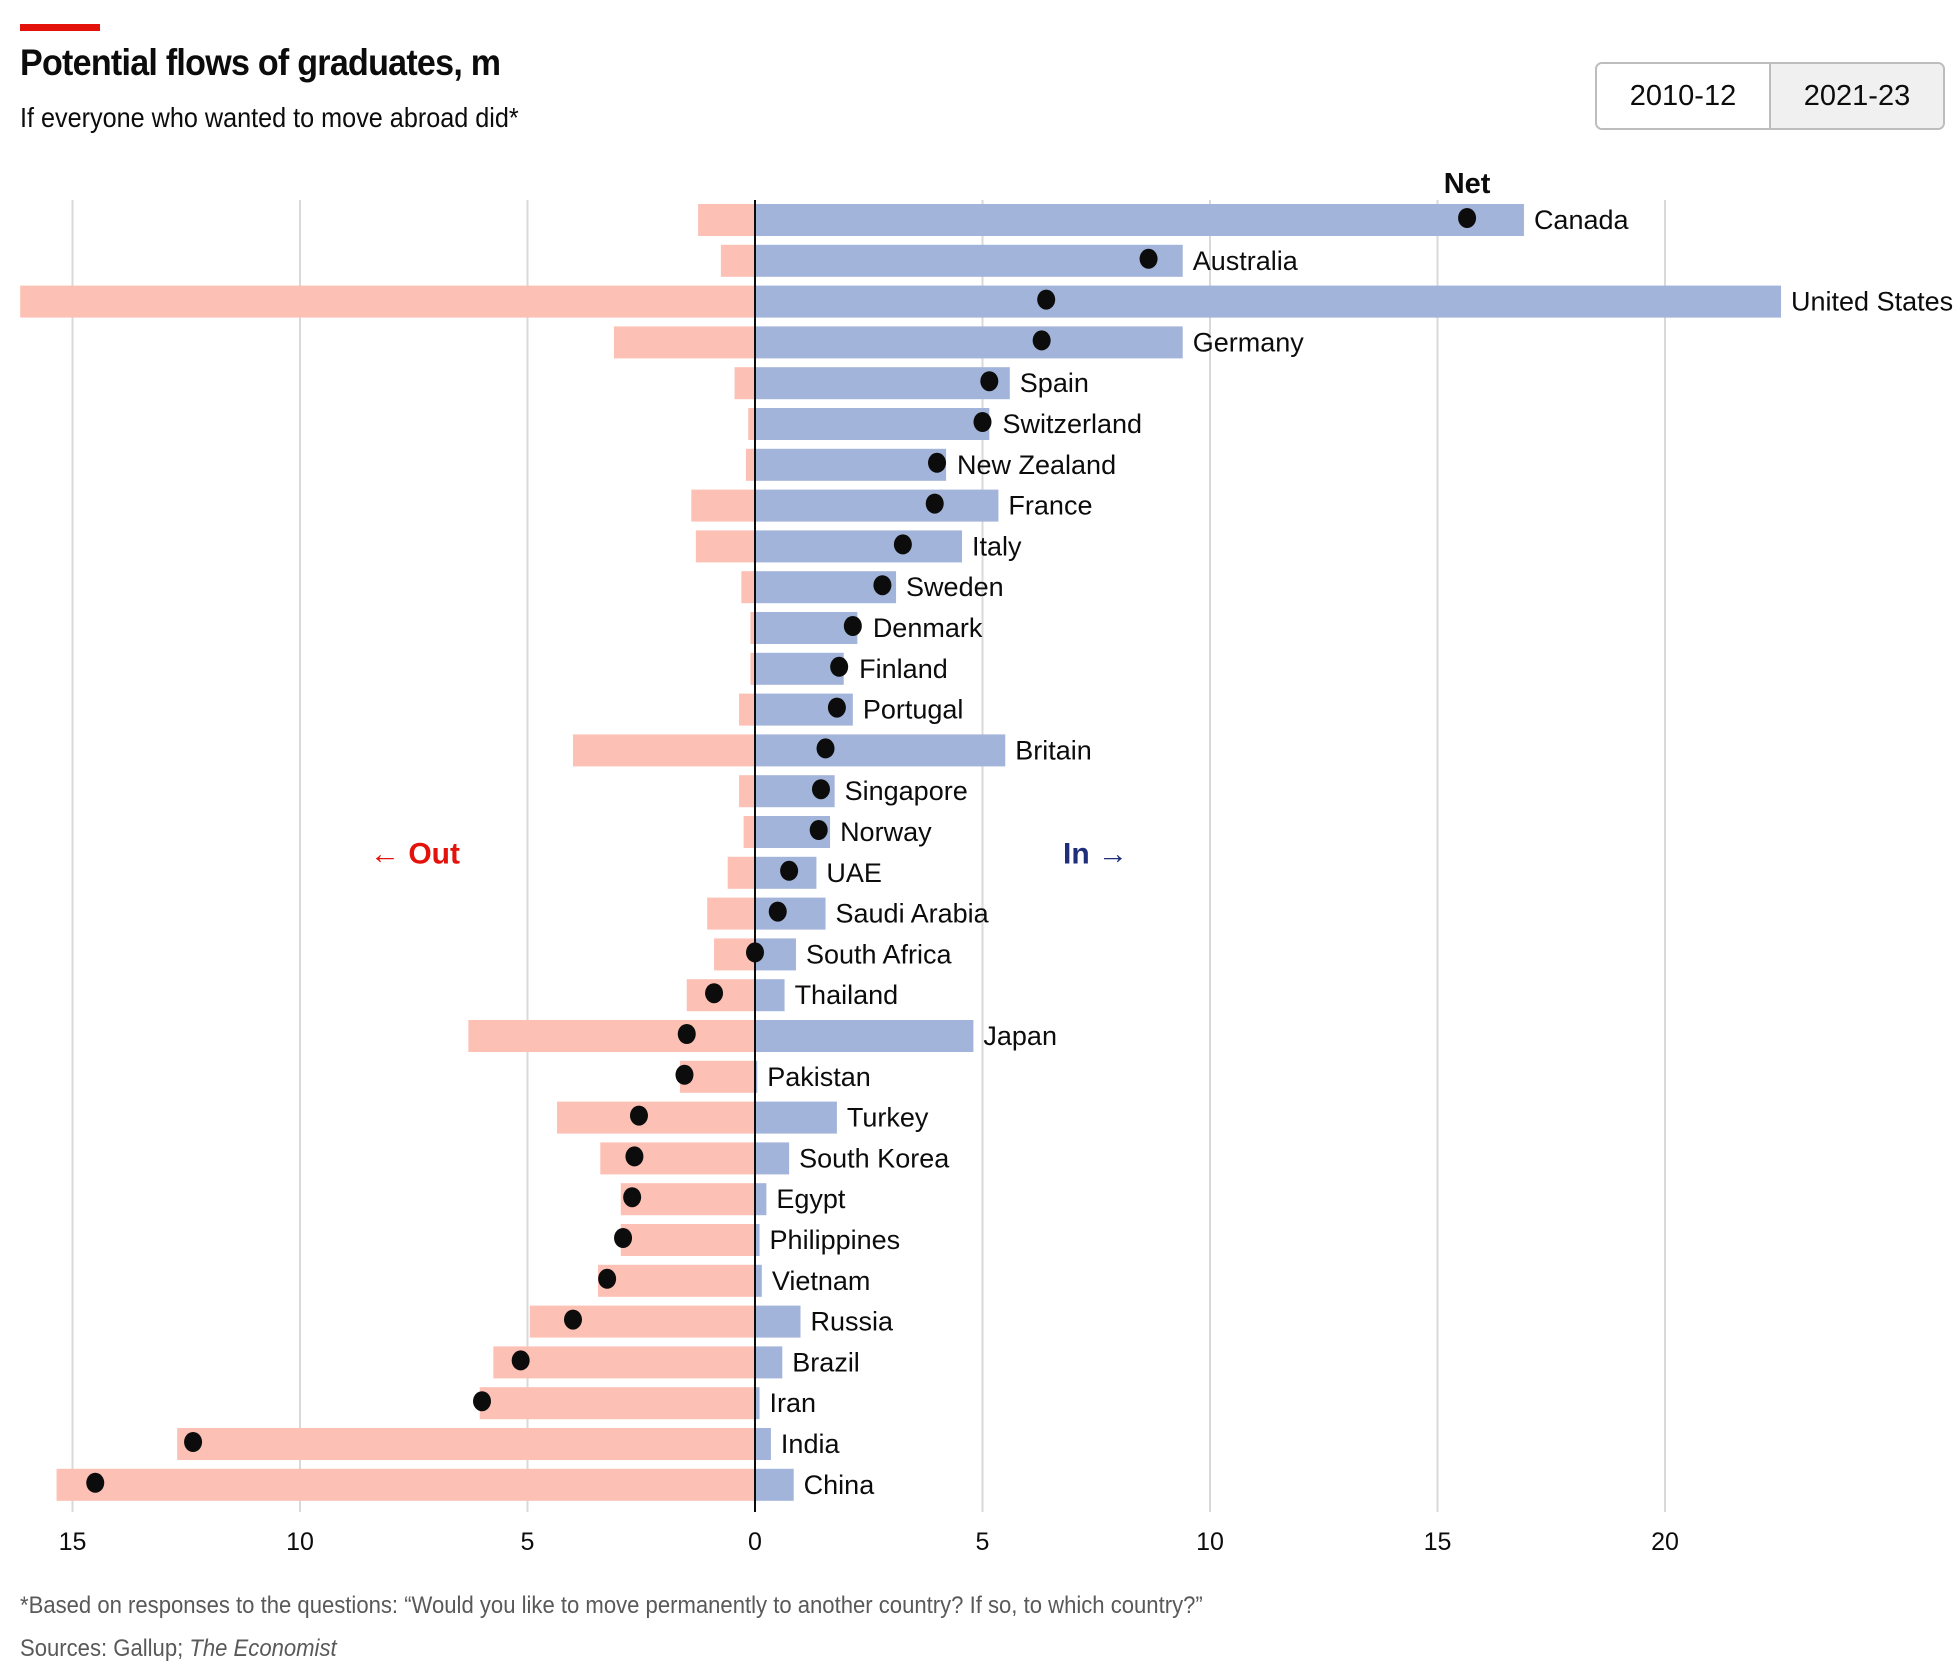  I want to click on country-label: Iran, so click(793, 1403).